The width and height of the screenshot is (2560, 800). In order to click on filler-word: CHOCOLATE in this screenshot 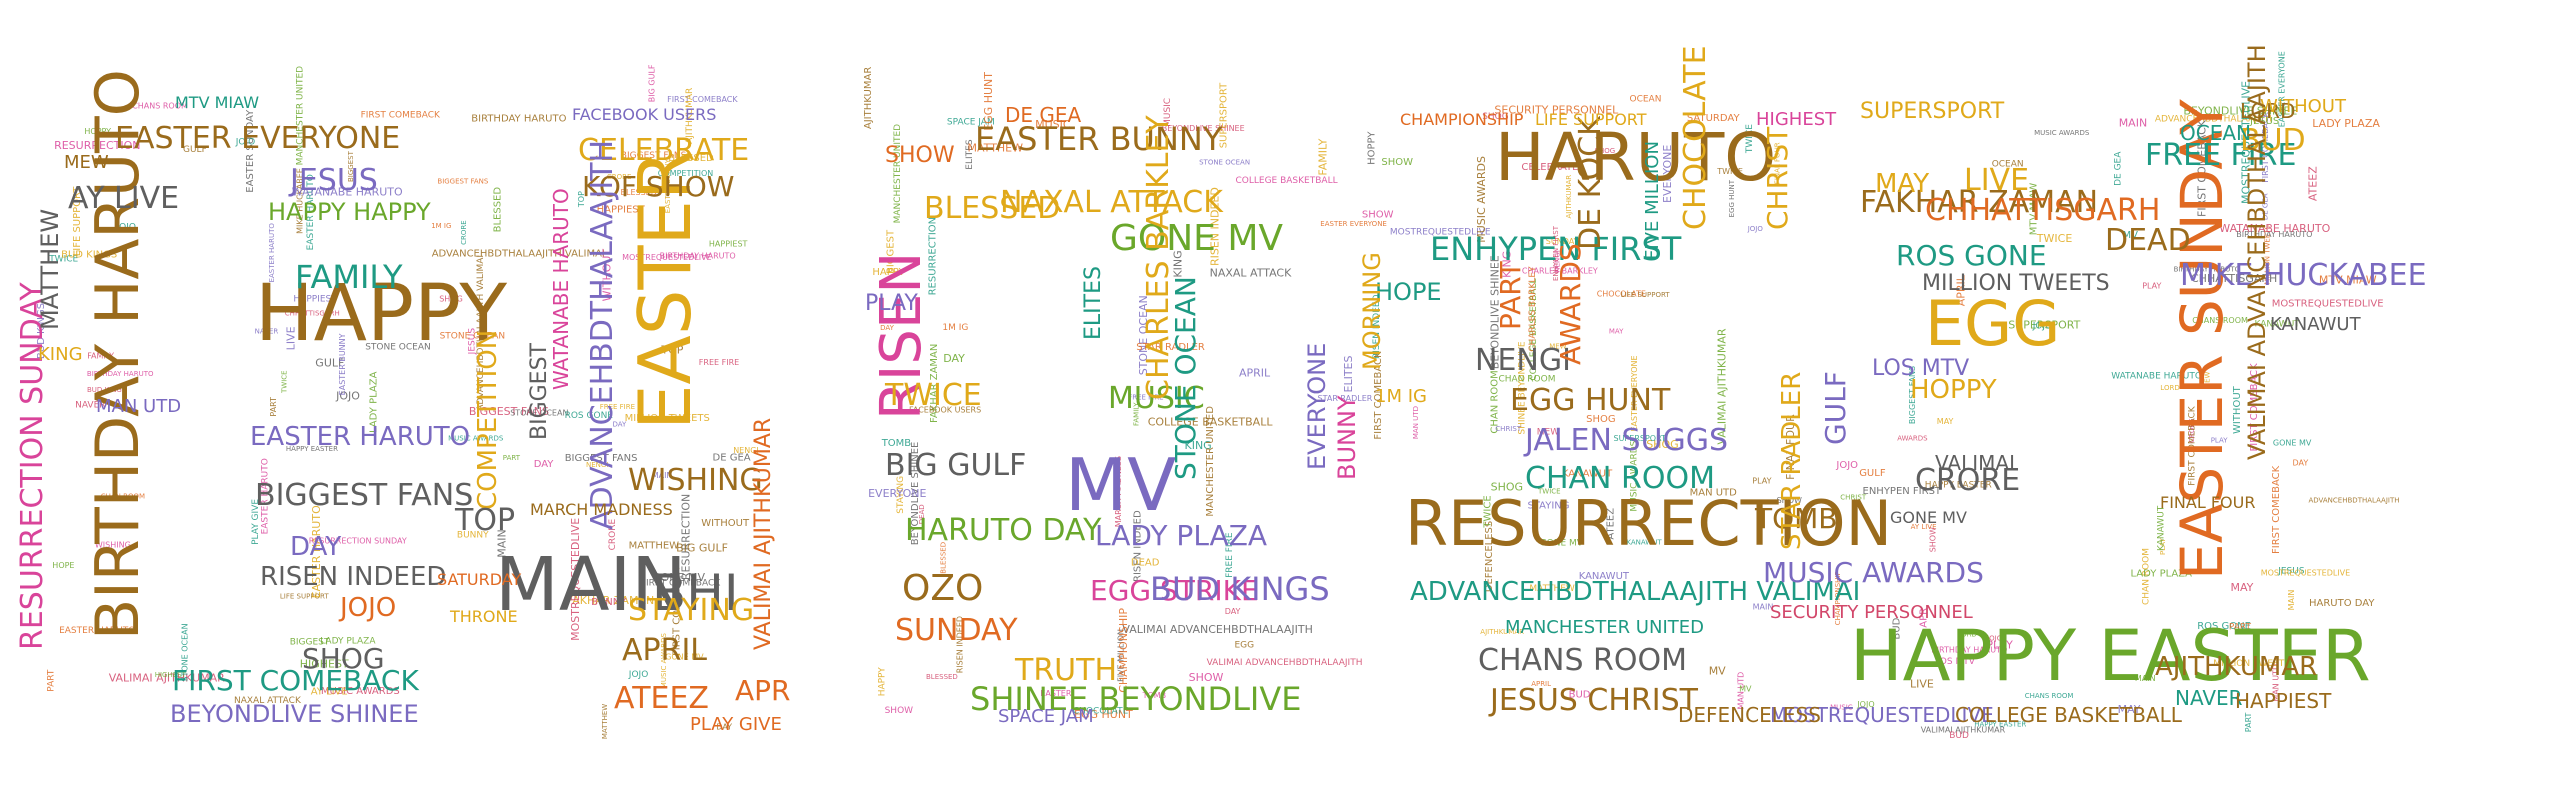, I will do `click(1621, 293)`.